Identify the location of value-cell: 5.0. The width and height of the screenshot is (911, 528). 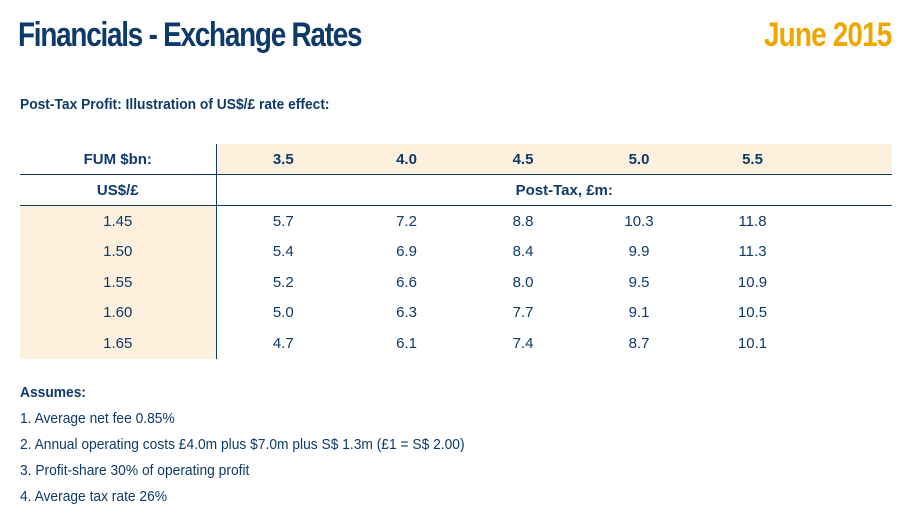
(283, 313).